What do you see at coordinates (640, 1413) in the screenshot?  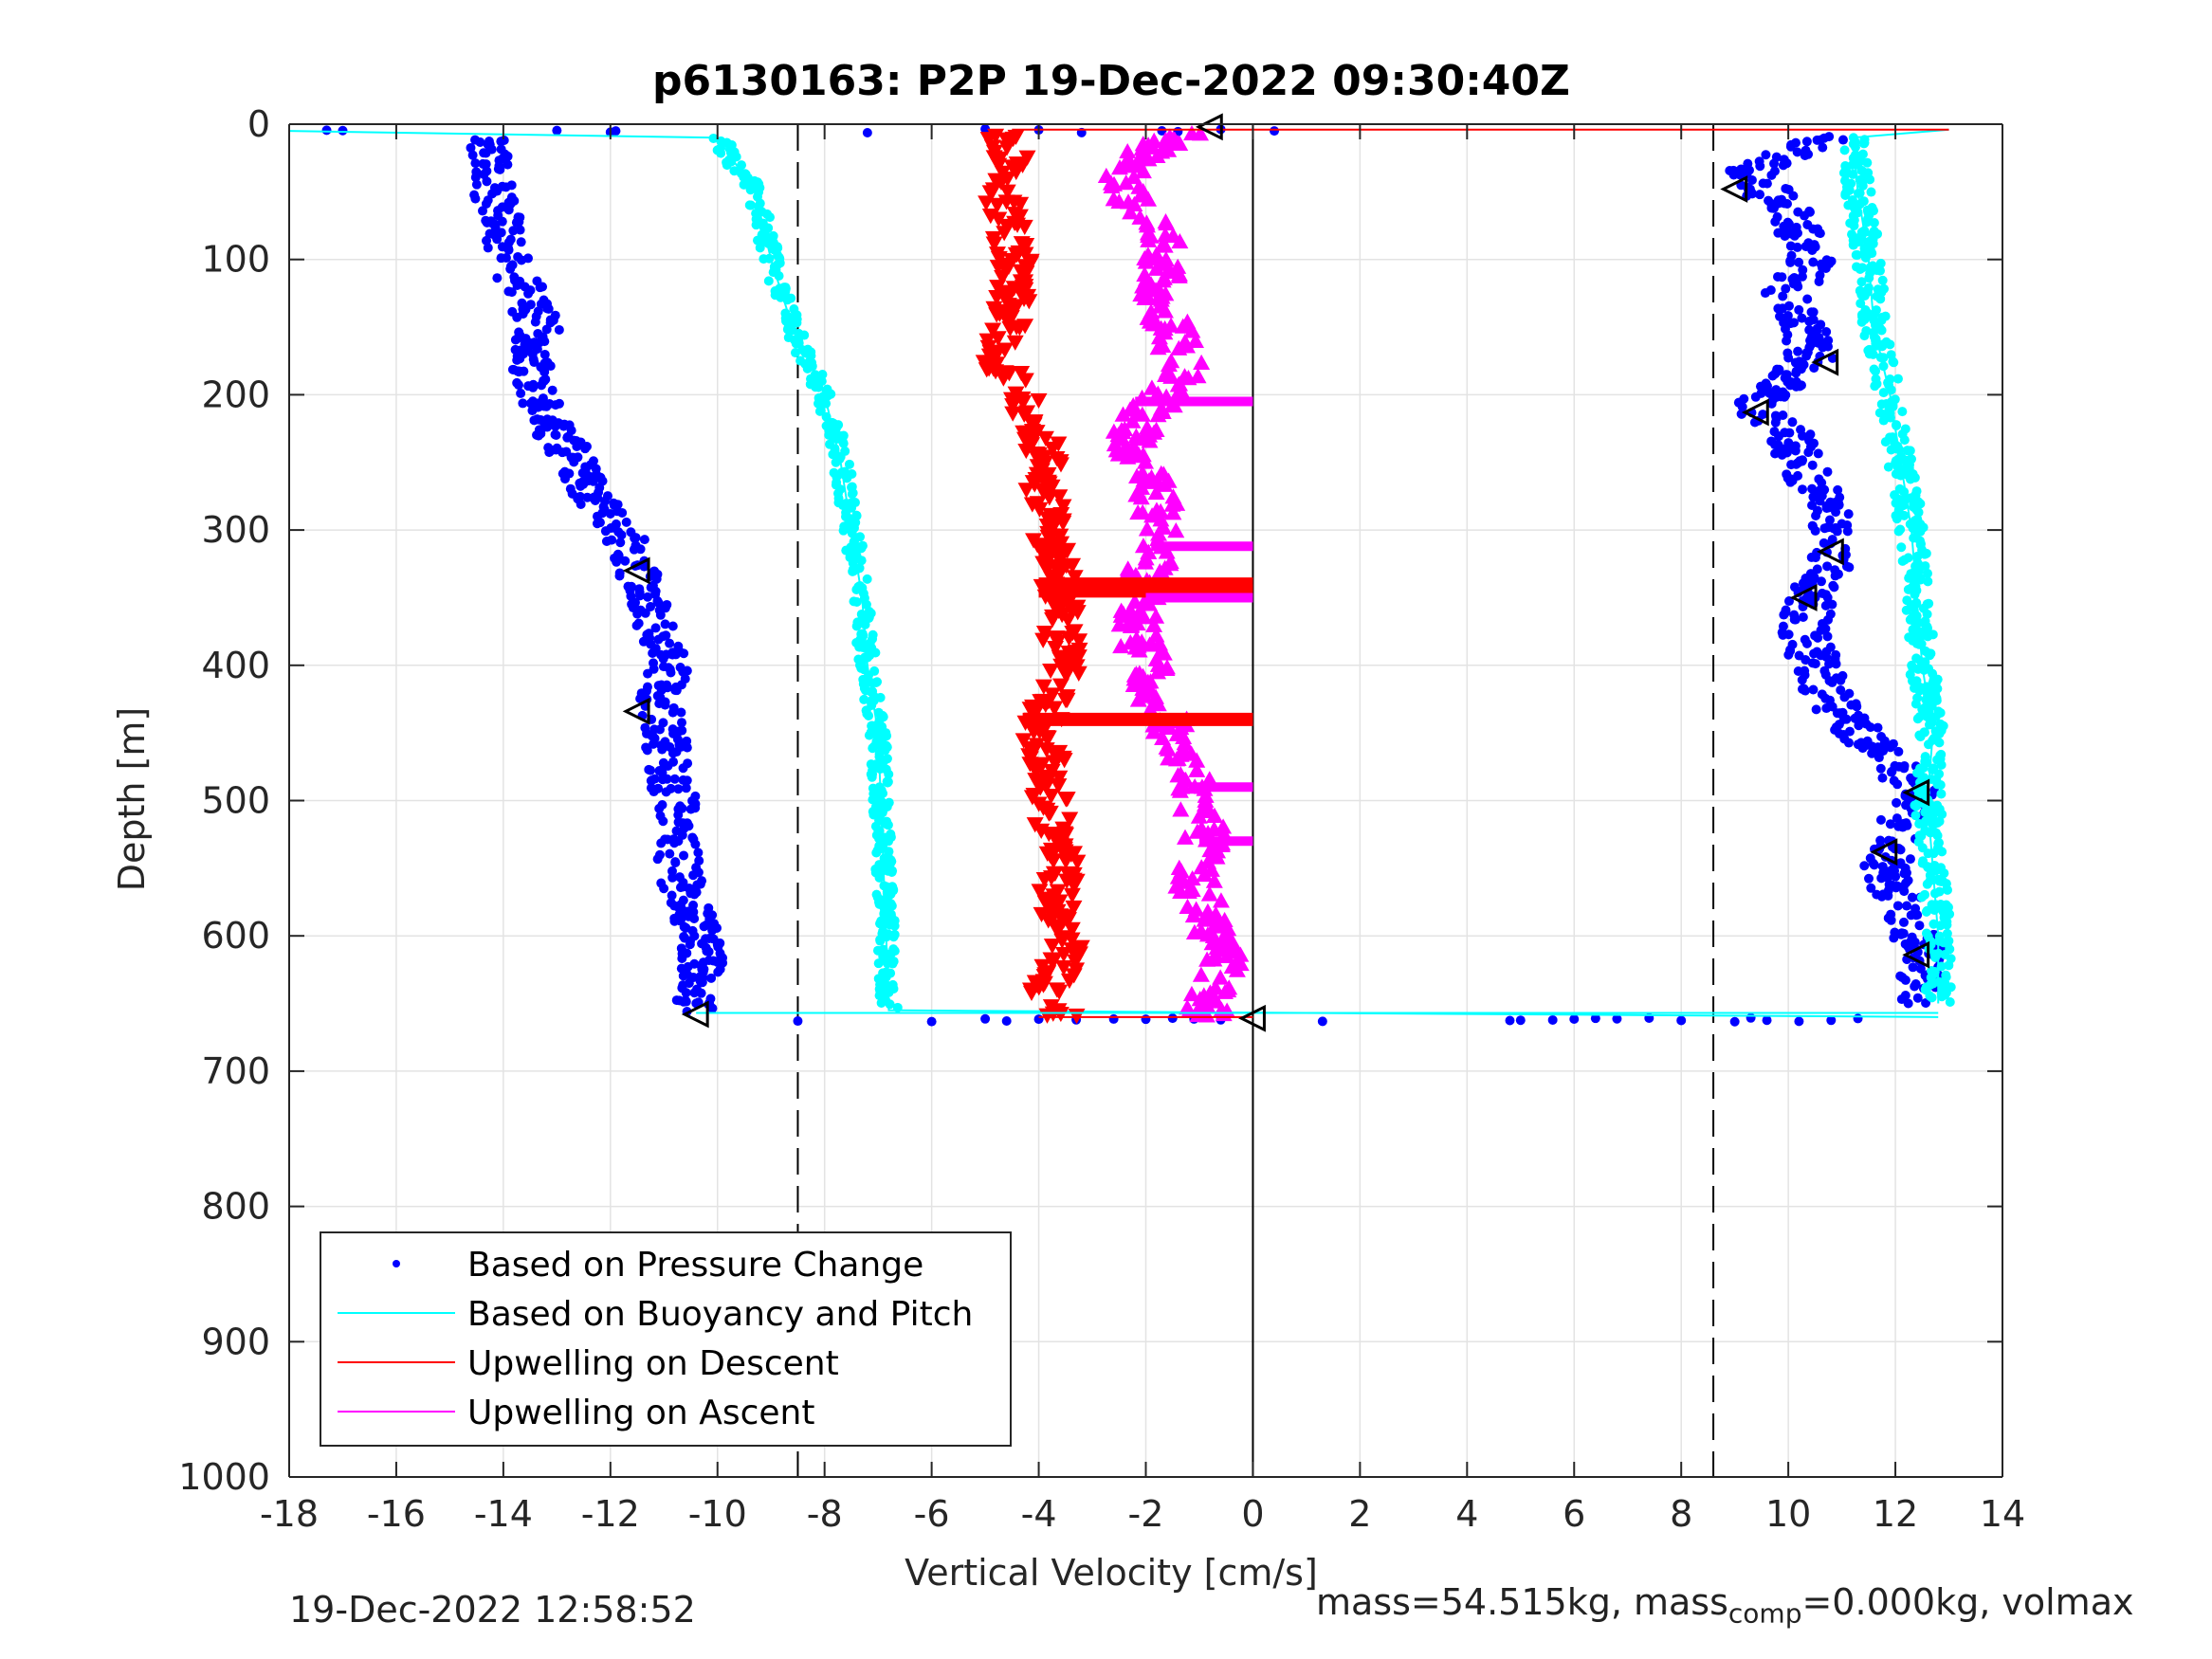 I see `legend-label: Upwelling on Ascent` at bounding box center [640, 1413].